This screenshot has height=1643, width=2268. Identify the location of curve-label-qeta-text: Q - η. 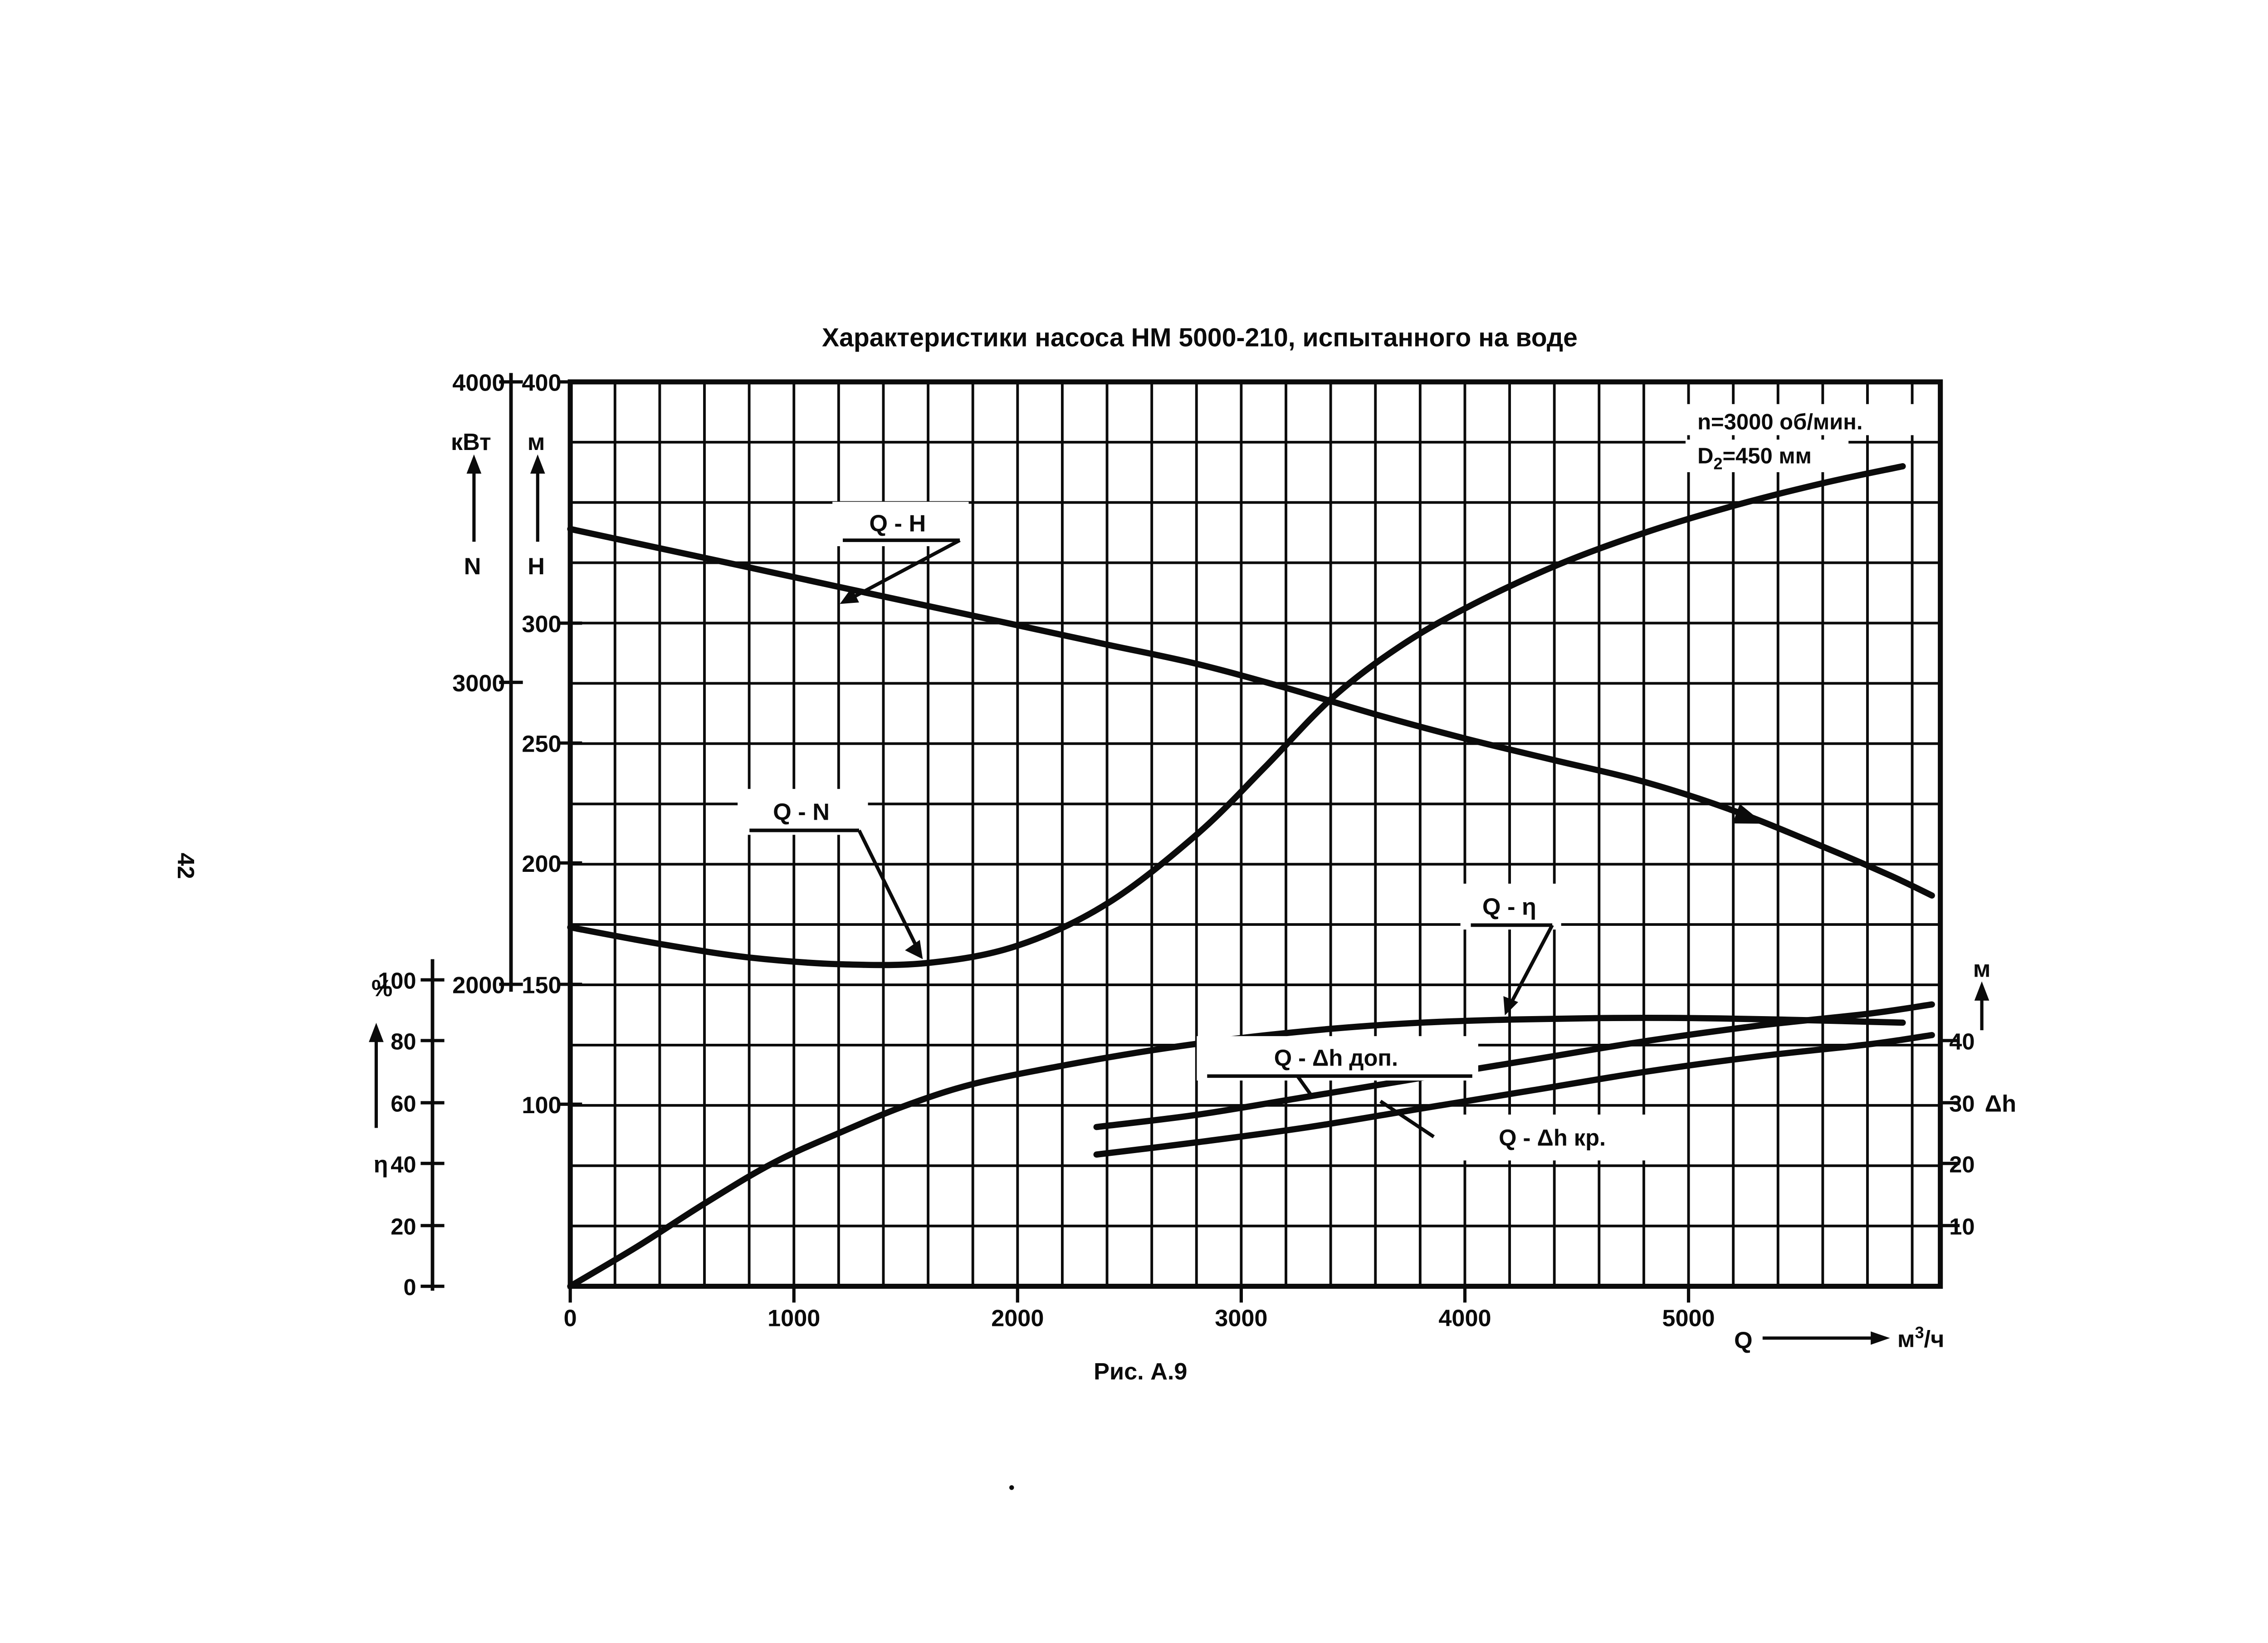
(1509, 907).